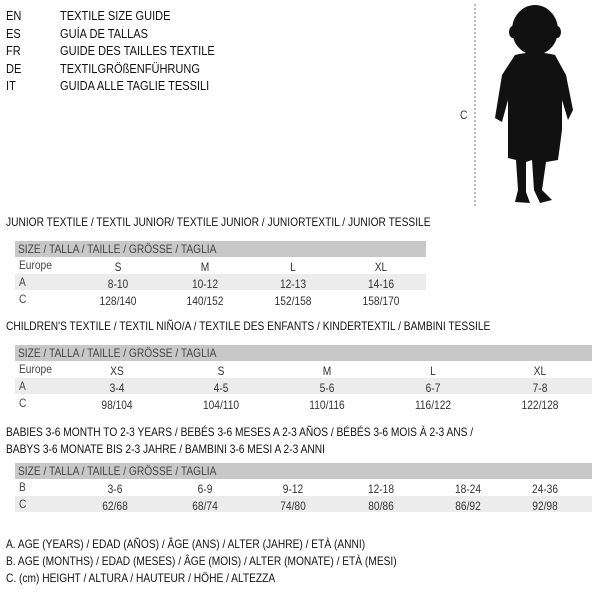 The height and width of the screenshot is (600, 600). I want to click on table-cell: 86/92, so click(468, 506).